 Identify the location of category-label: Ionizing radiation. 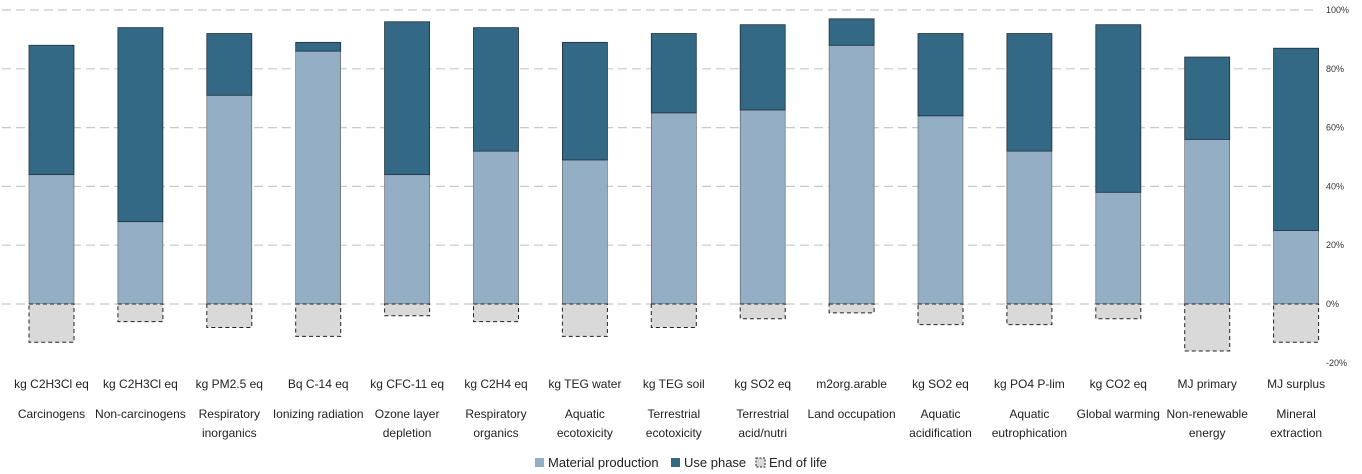
(318, 414).